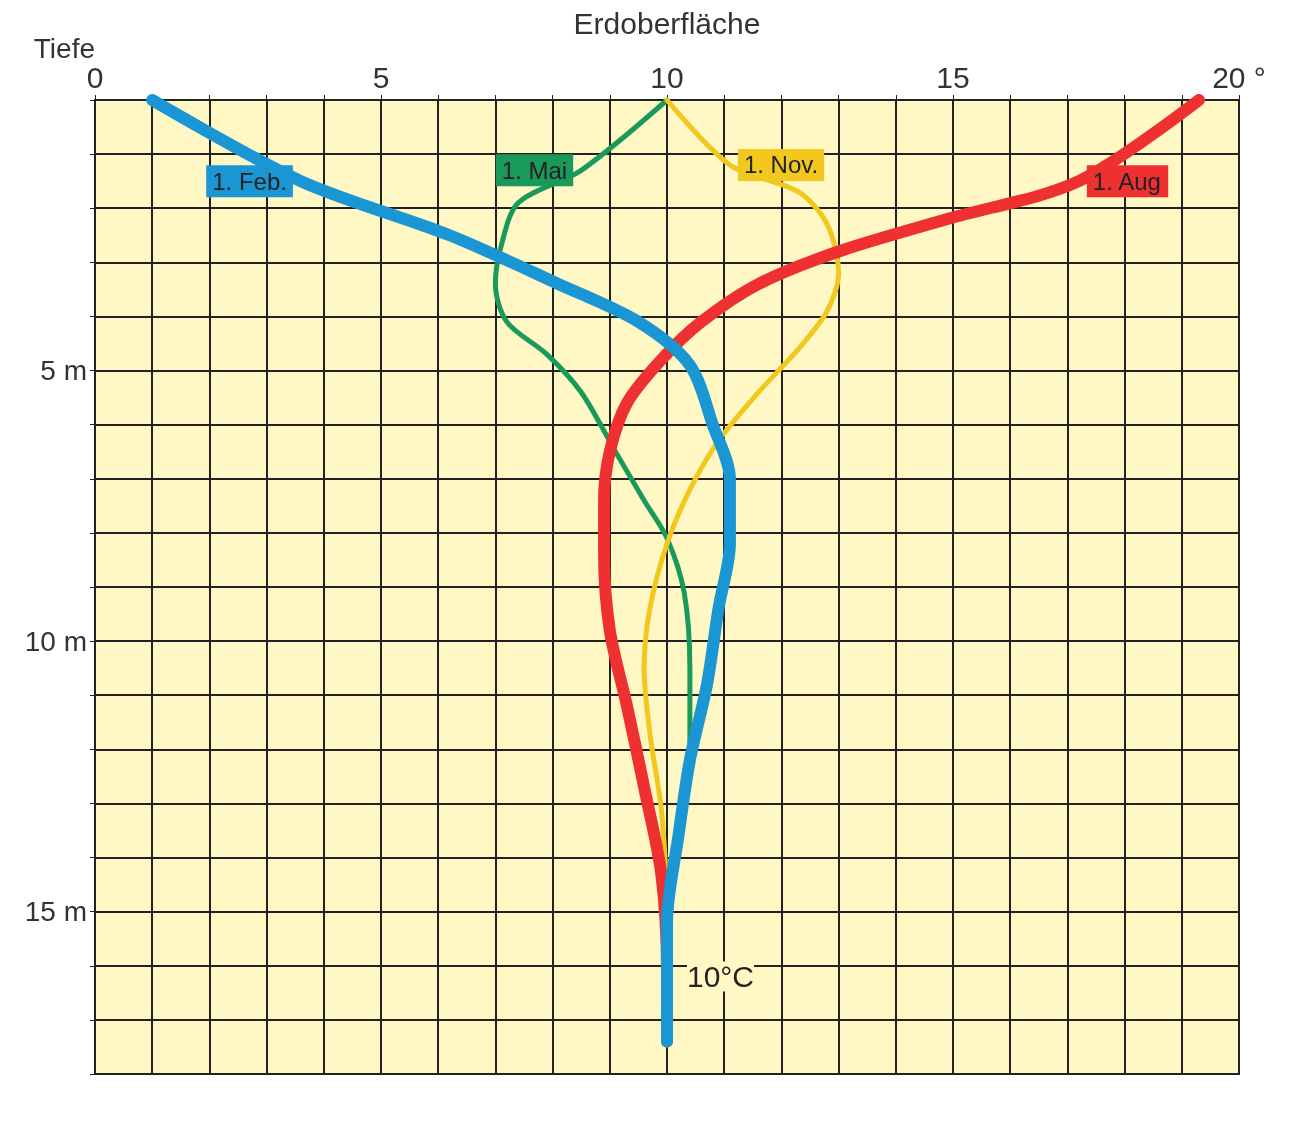 This screenshot has height=1124, width=1301. Describe the element at coordinates (63, 371) in the screenshot. I see `y-tick-label: 5 m` at that location.